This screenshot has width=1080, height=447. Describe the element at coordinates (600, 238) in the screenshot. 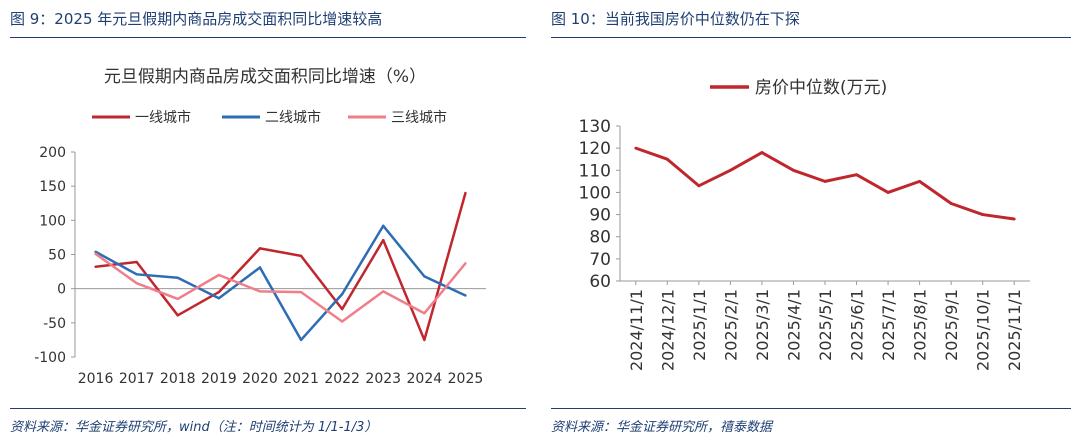

I see `right-y-tick-label: 80` at that location.